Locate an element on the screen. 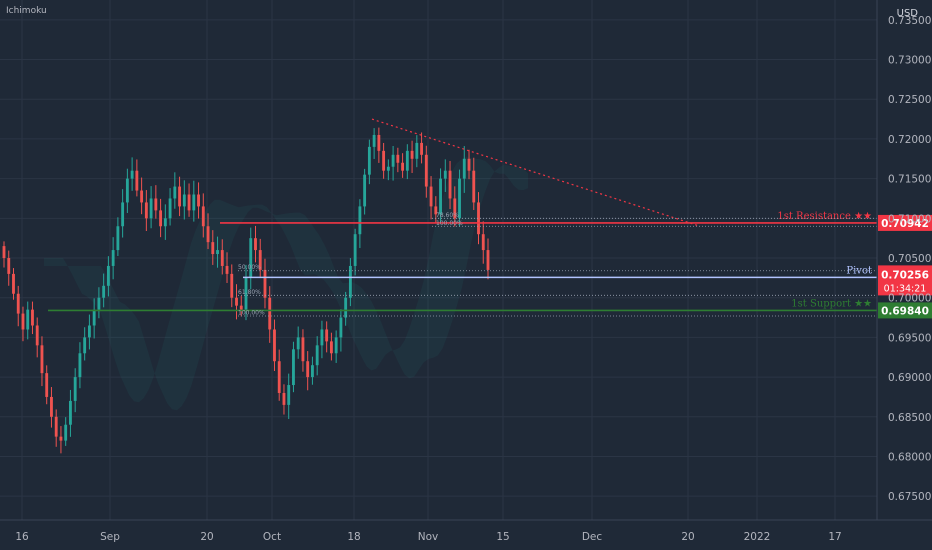 This screenshot has height=550, width=932. pivot-price-tag is located at coordinates (905, 280).